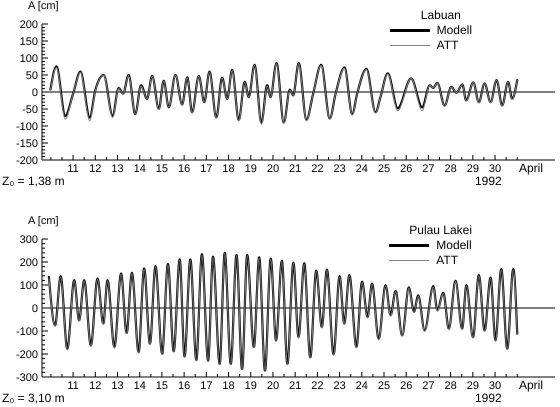  I want to click on y-tick-label: 150, so click(29, 42).